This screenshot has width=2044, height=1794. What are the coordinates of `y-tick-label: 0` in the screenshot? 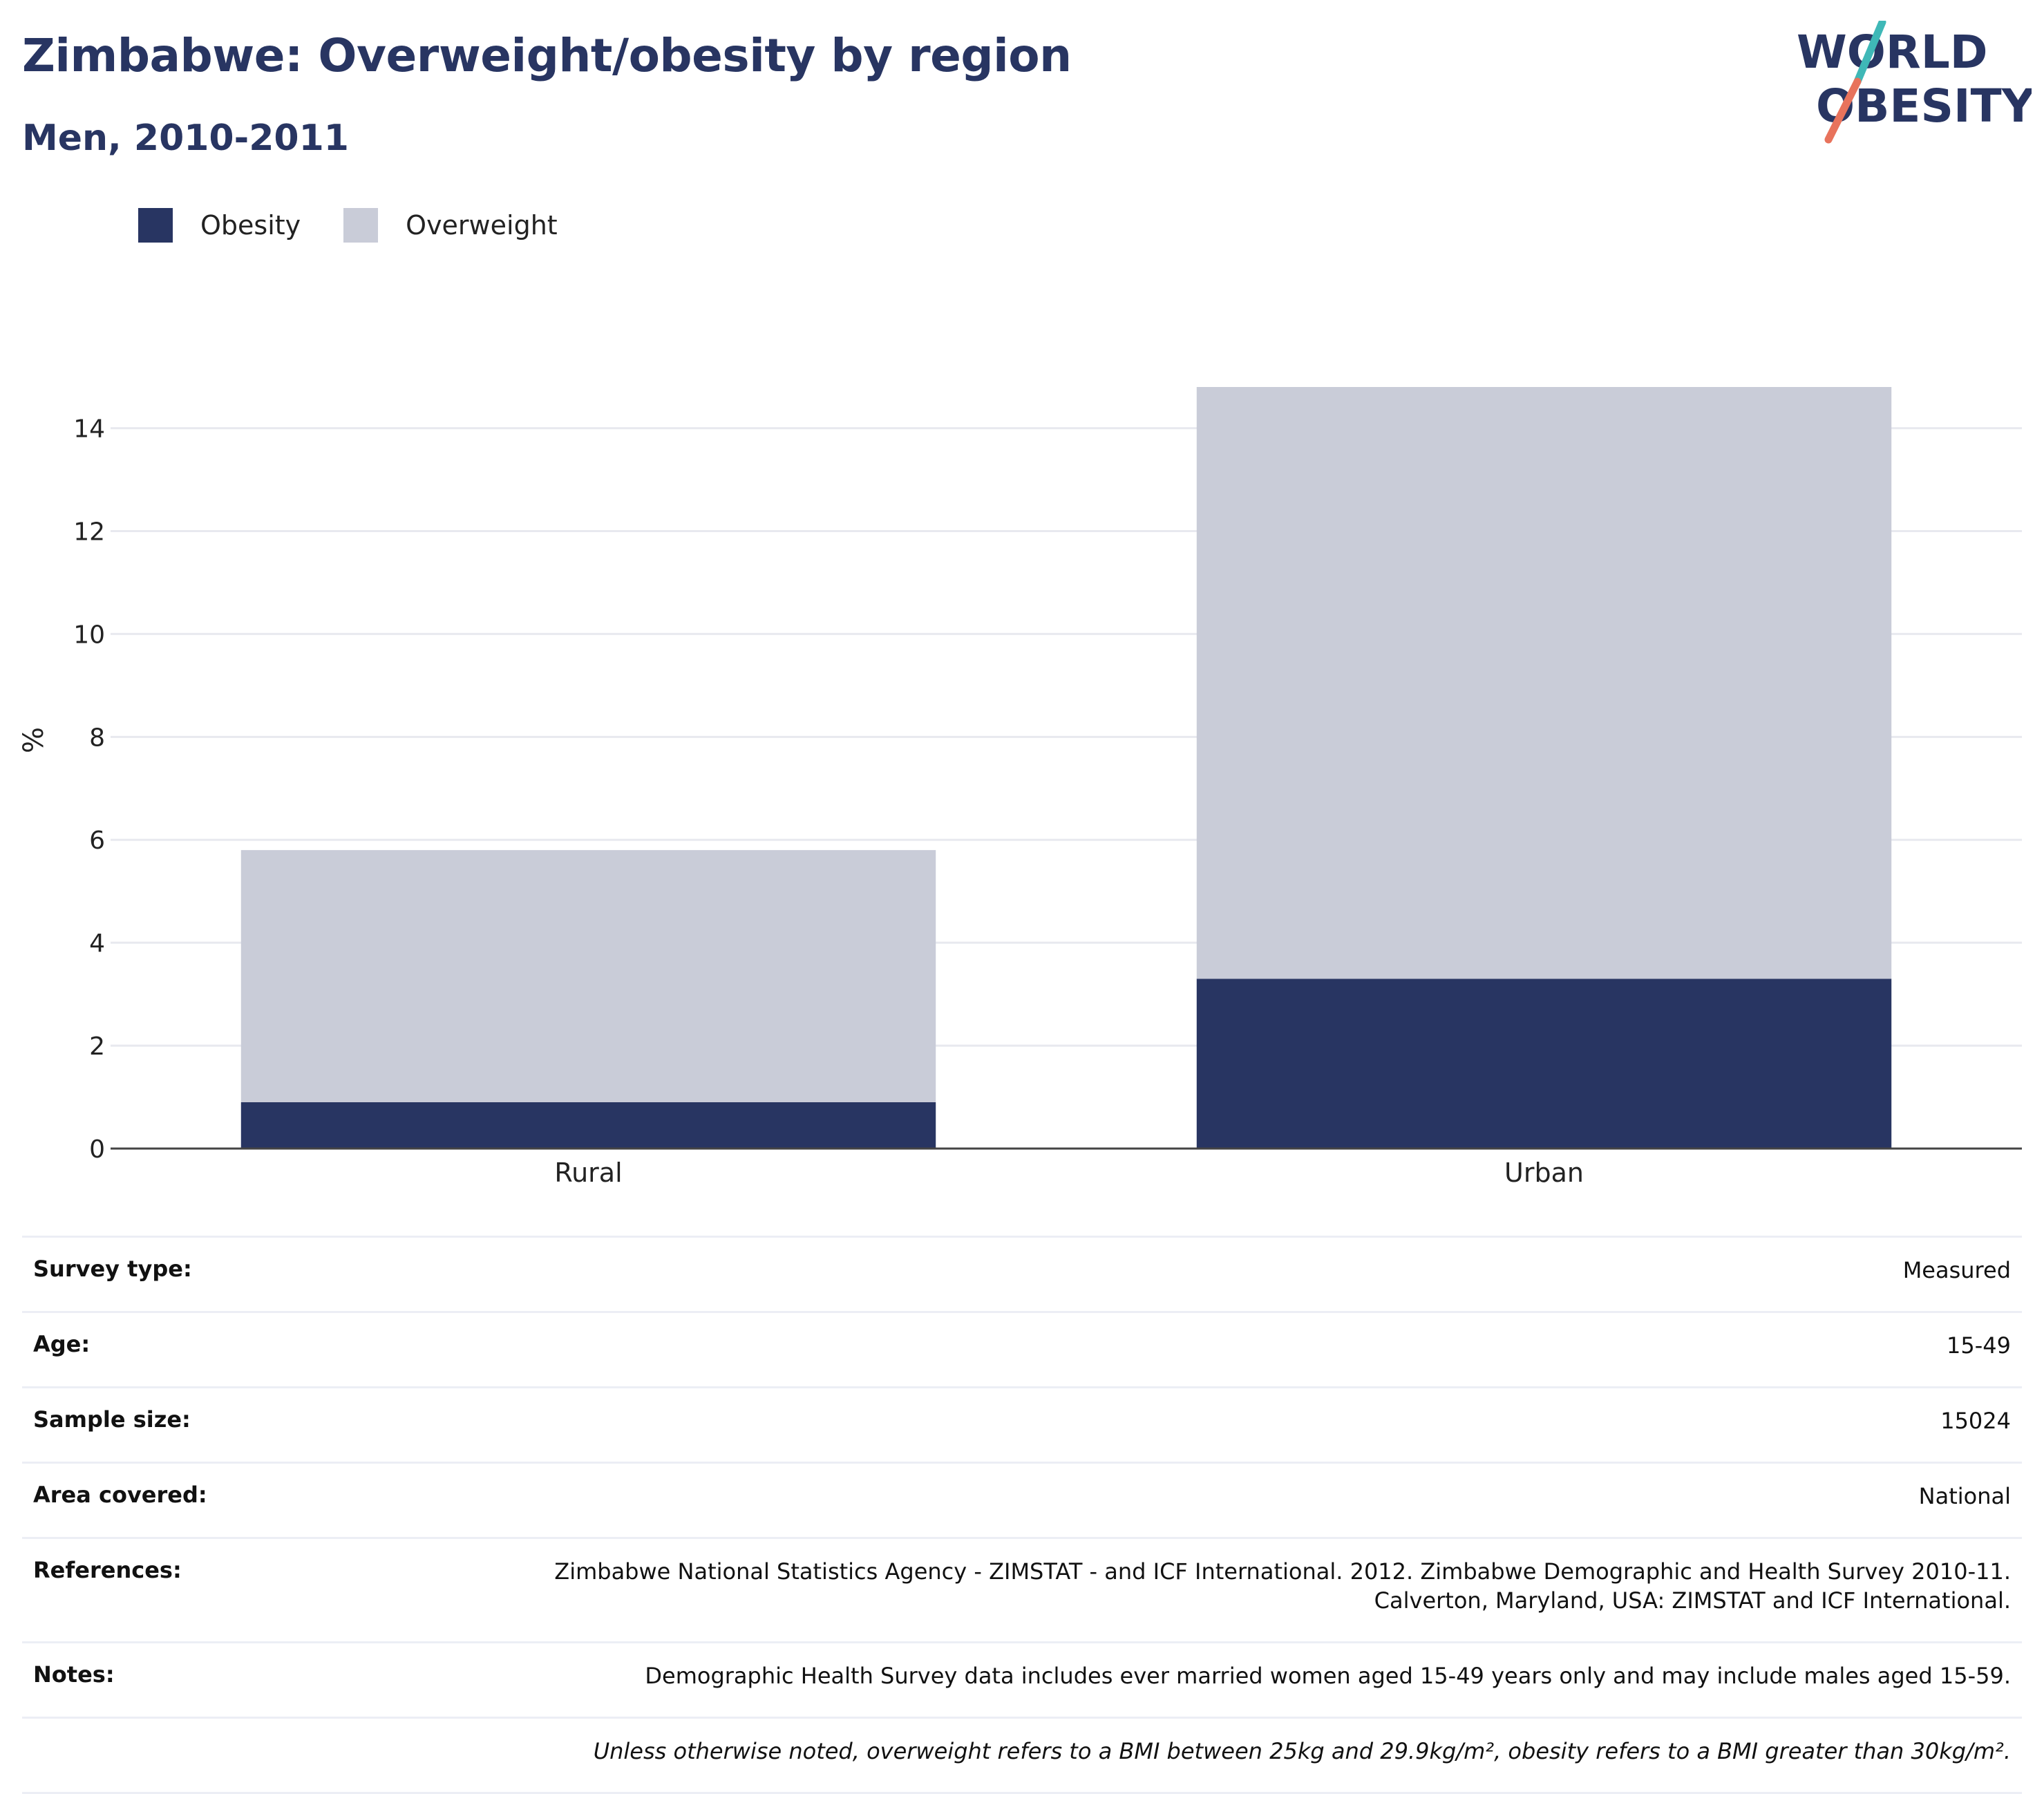 It's located at (97, 1149).